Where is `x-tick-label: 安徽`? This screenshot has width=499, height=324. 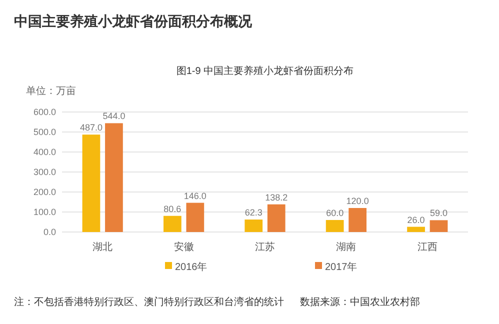
x-tick-label: 安徽 is located at coordinates (184, 247).